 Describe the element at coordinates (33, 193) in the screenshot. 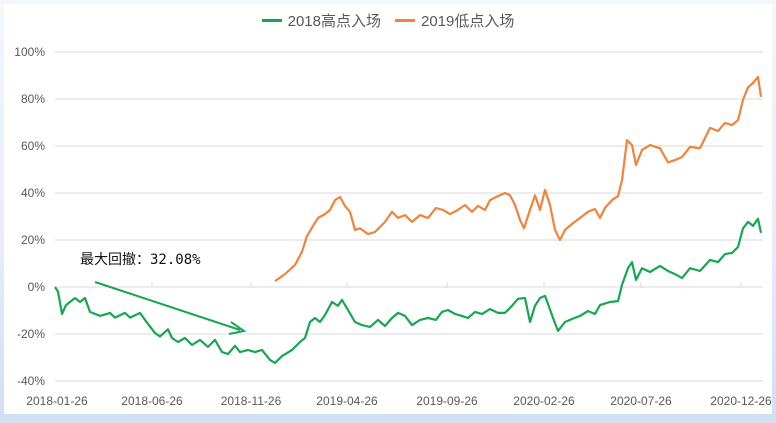

I see `y-tick-label: 40%` at that location.